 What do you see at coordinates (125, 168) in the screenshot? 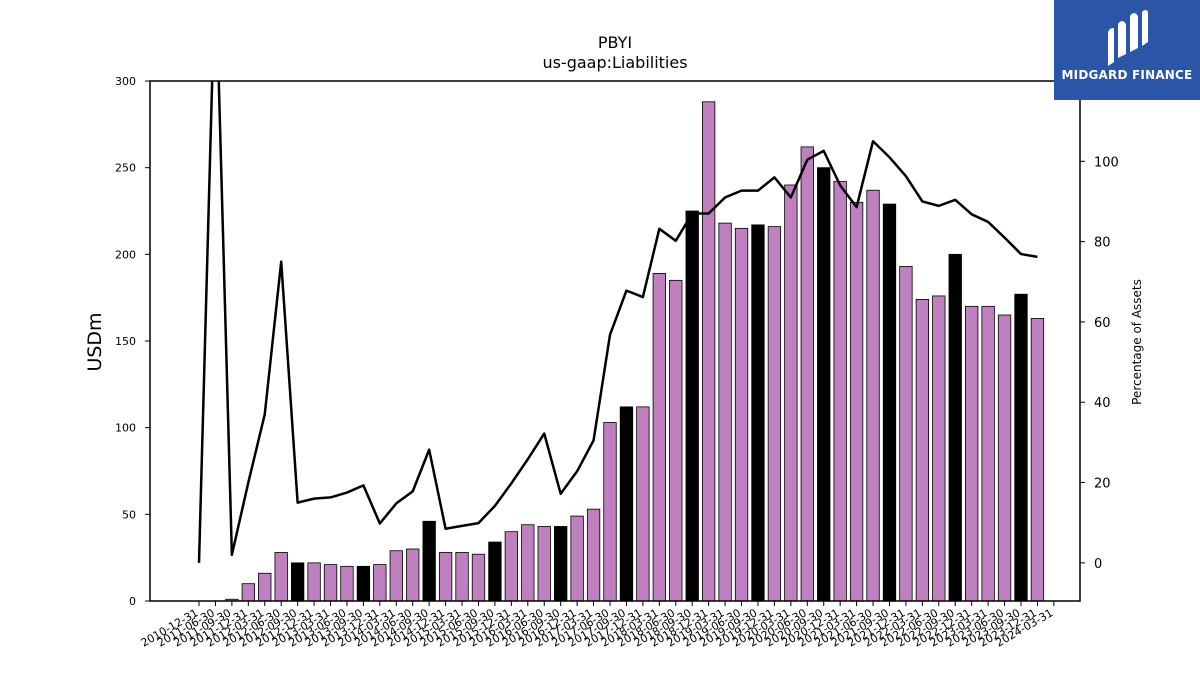
I see `y-tick-label-left: 250` at bounding box center [125, 168].